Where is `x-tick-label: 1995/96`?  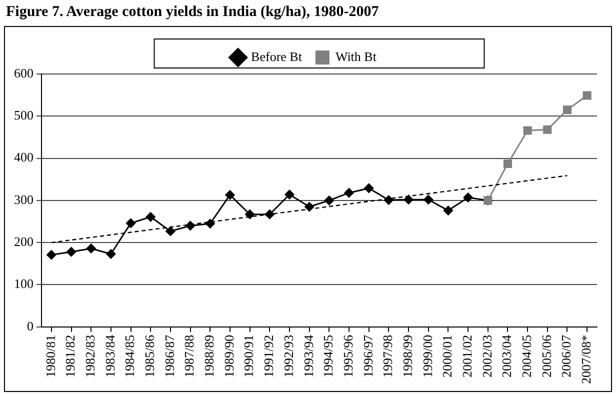
x-tick-label: 1995/96 is located at coordinates (348, 356).